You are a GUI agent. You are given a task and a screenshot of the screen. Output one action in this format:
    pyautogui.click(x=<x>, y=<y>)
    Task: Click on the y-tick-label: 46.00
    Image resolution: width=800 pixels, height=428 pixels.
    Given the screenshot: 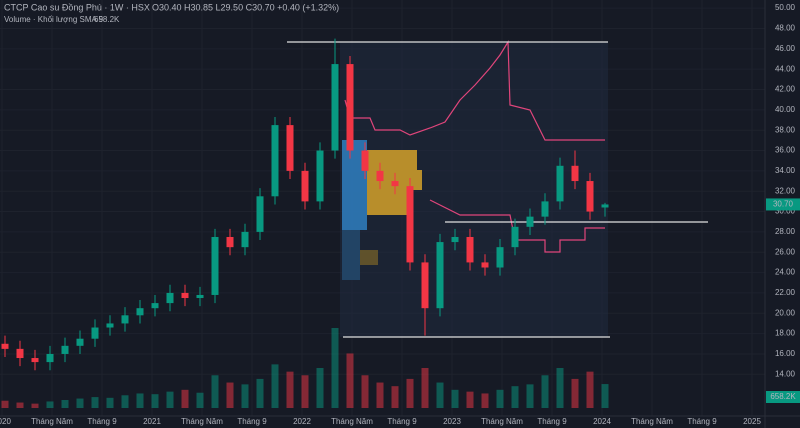 What is the action you would take?
    pyautogui.click(x=785, y=48)
    